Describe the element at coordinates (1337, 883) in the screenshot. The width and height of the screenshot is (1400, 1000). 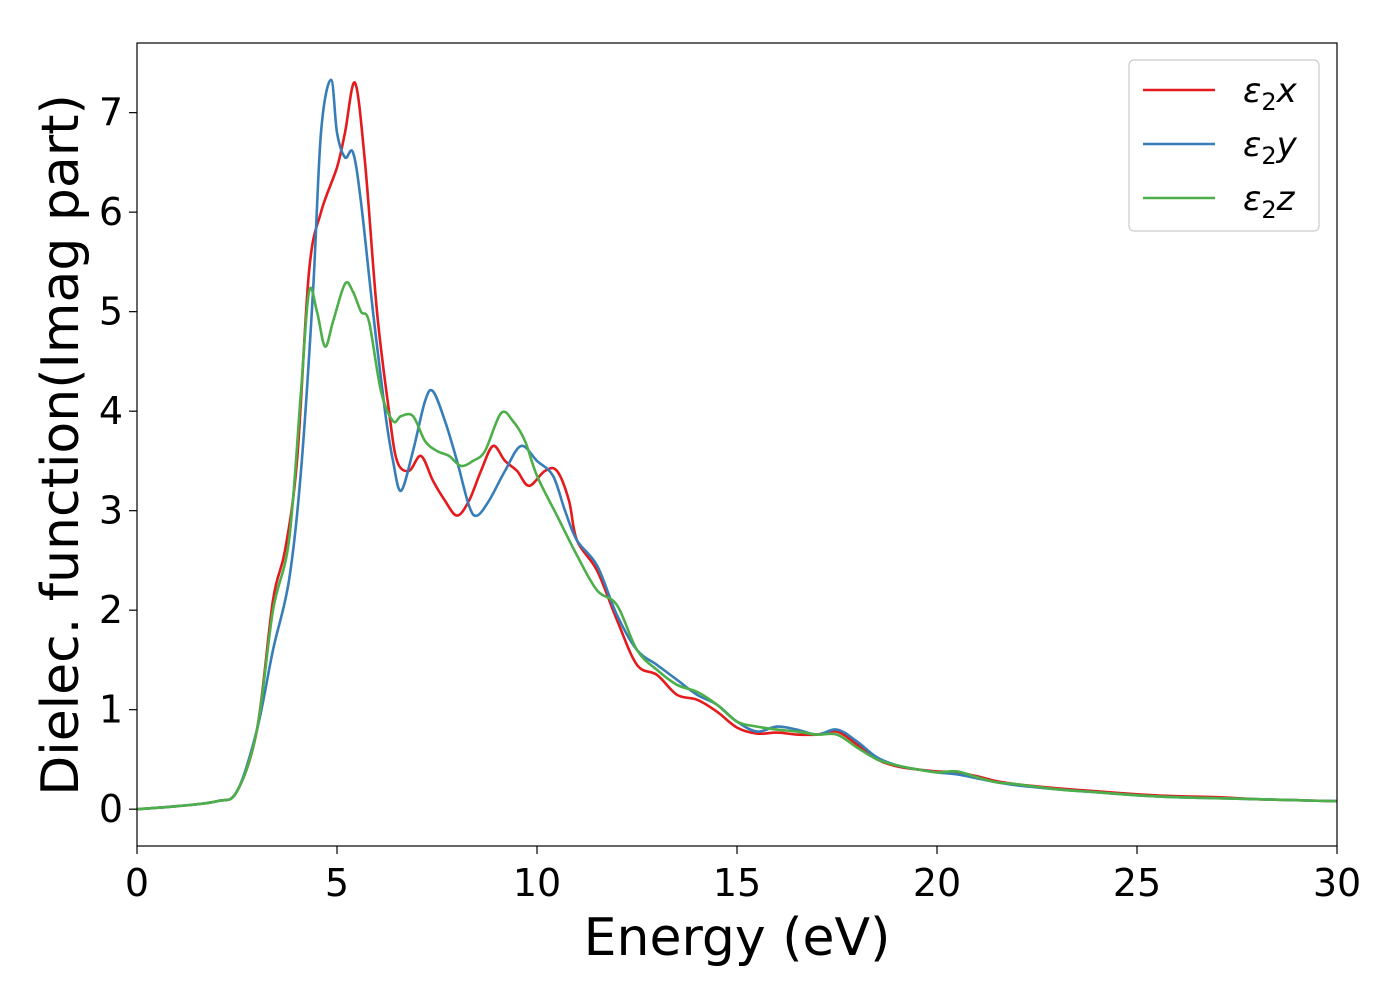
I see `x-tick-label: 30` at that location.